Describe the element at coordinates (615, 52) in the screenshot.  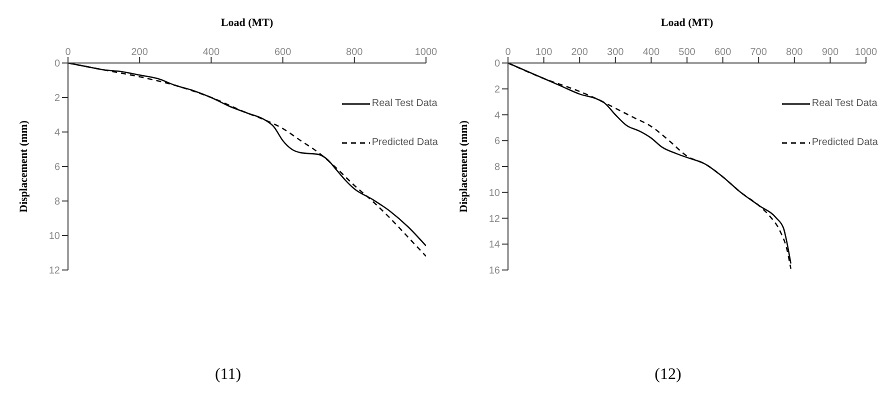
I see `x-tick-label: 300` at that location.